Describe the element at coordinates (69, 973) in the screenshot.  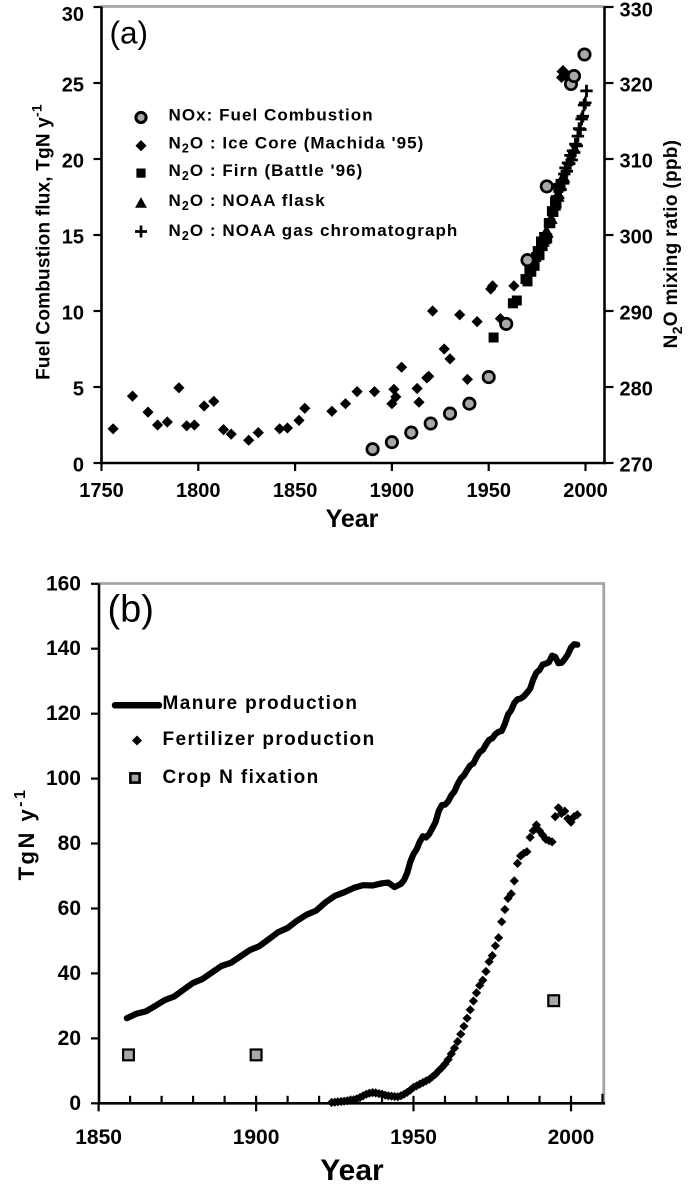
I see `svg-text: 40` at that location.